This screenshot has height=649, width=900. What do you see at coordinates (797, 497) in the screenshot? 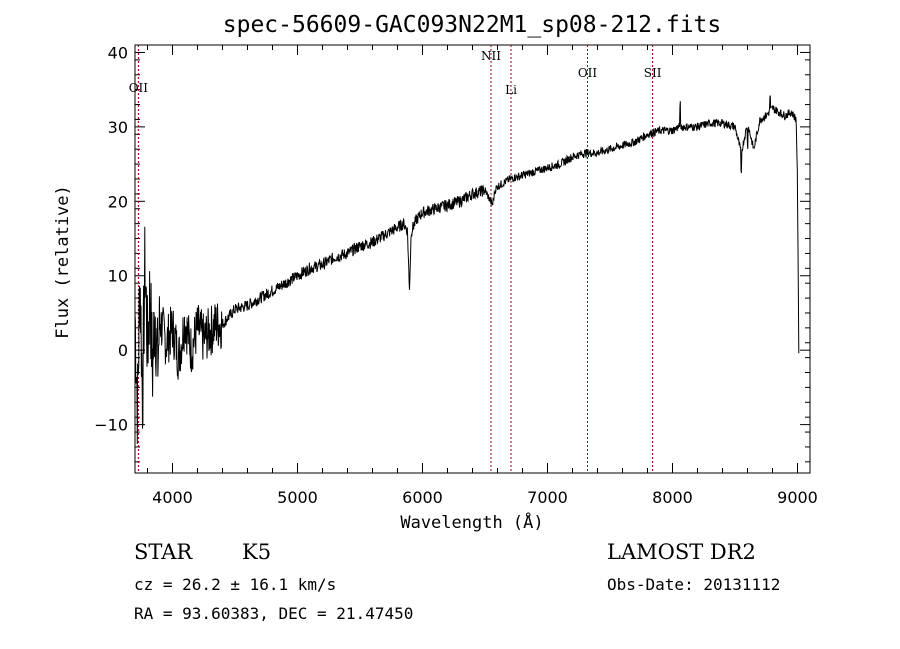
I see `x-tick-label-5: 9000` at bounding box center [797, 497].